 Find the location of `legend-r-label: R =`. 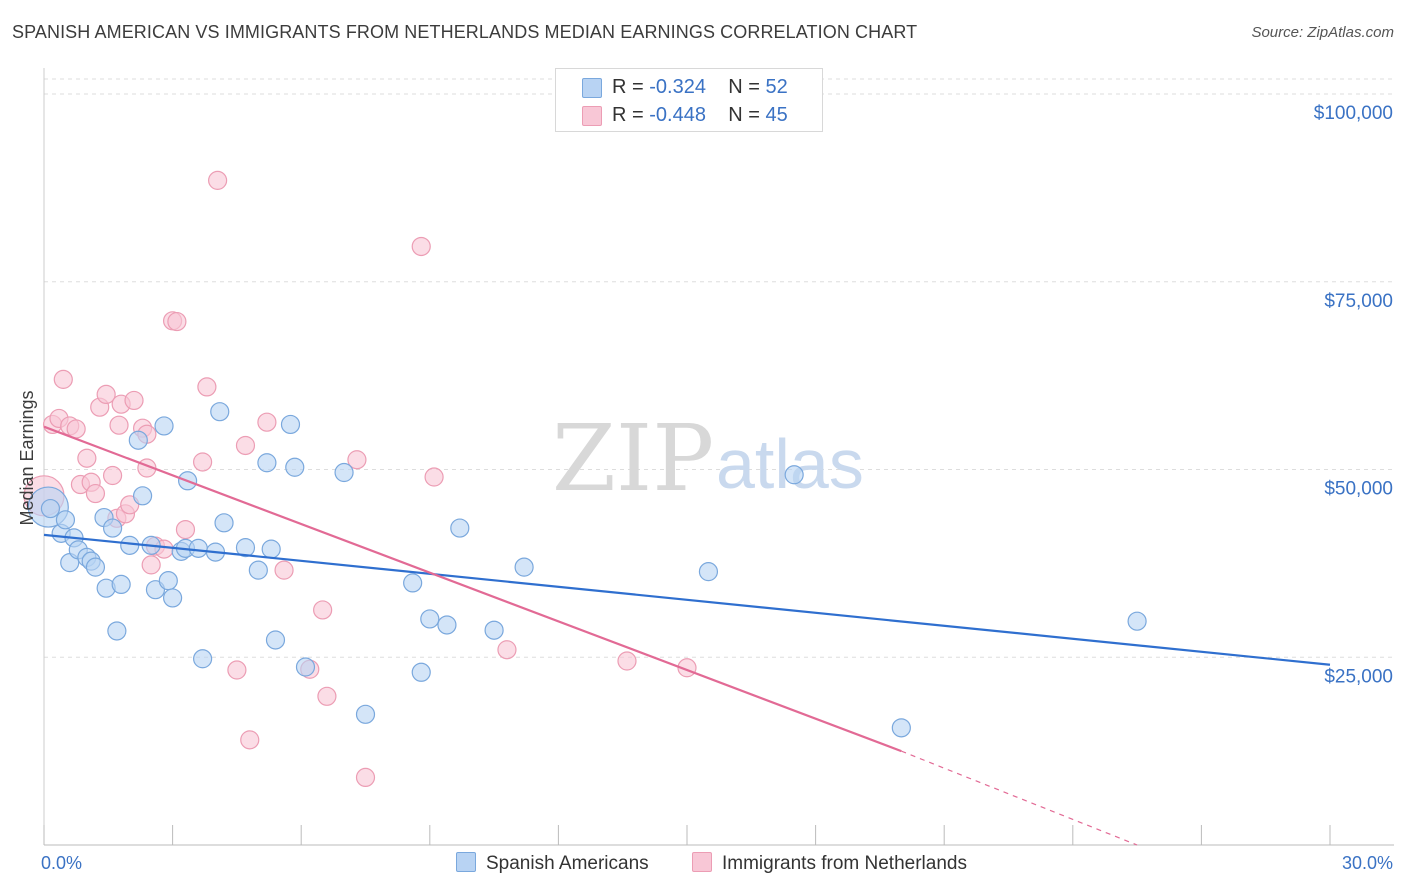

legend-r-label: R = is located at coordinates (631, 87).